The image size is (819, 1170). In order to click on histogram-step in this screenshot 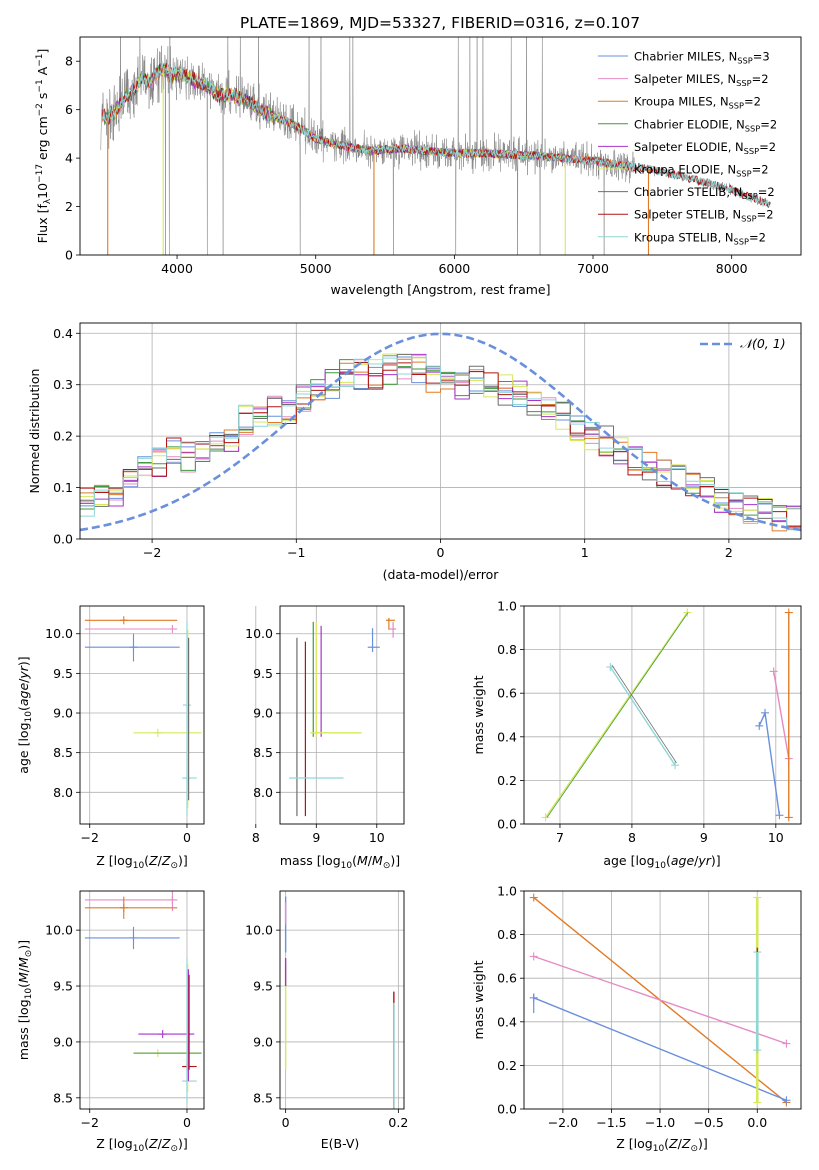, I will do `click(440, 442)`.